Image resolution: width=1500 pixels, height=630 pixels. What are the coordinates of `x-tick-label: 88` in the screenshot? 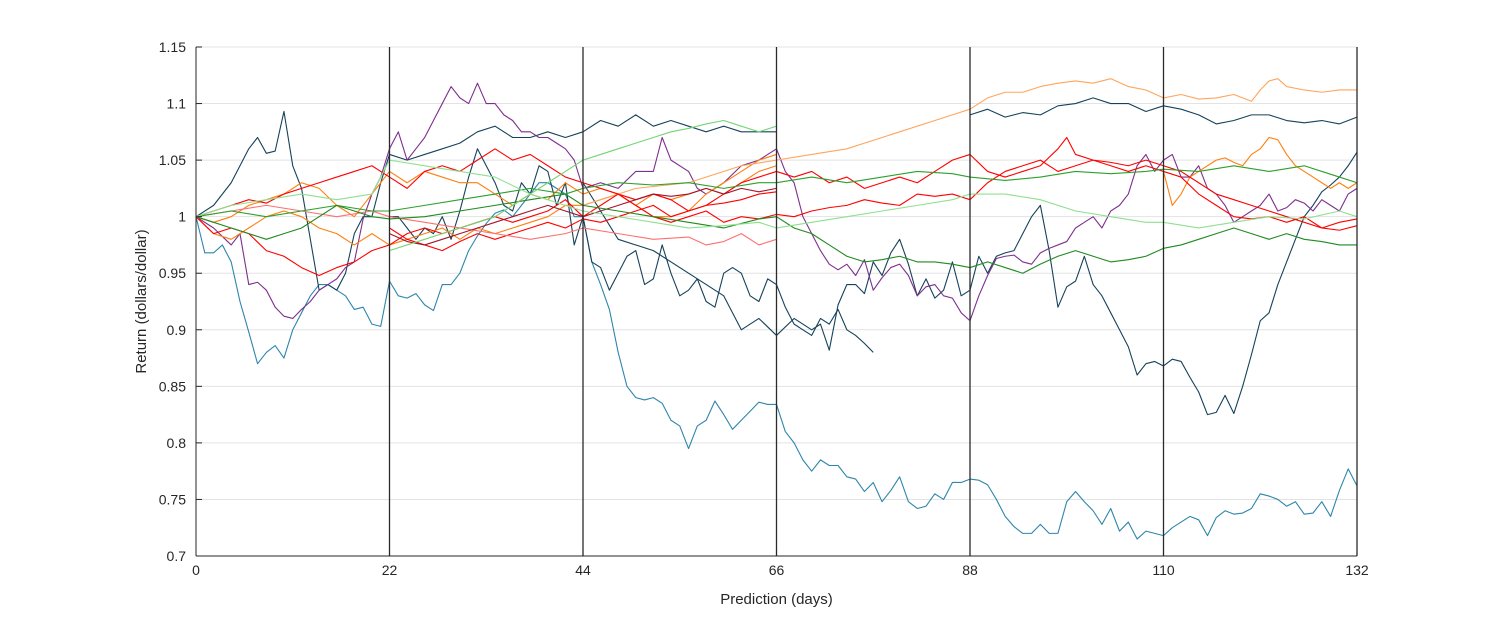 It's located at (970, 570).